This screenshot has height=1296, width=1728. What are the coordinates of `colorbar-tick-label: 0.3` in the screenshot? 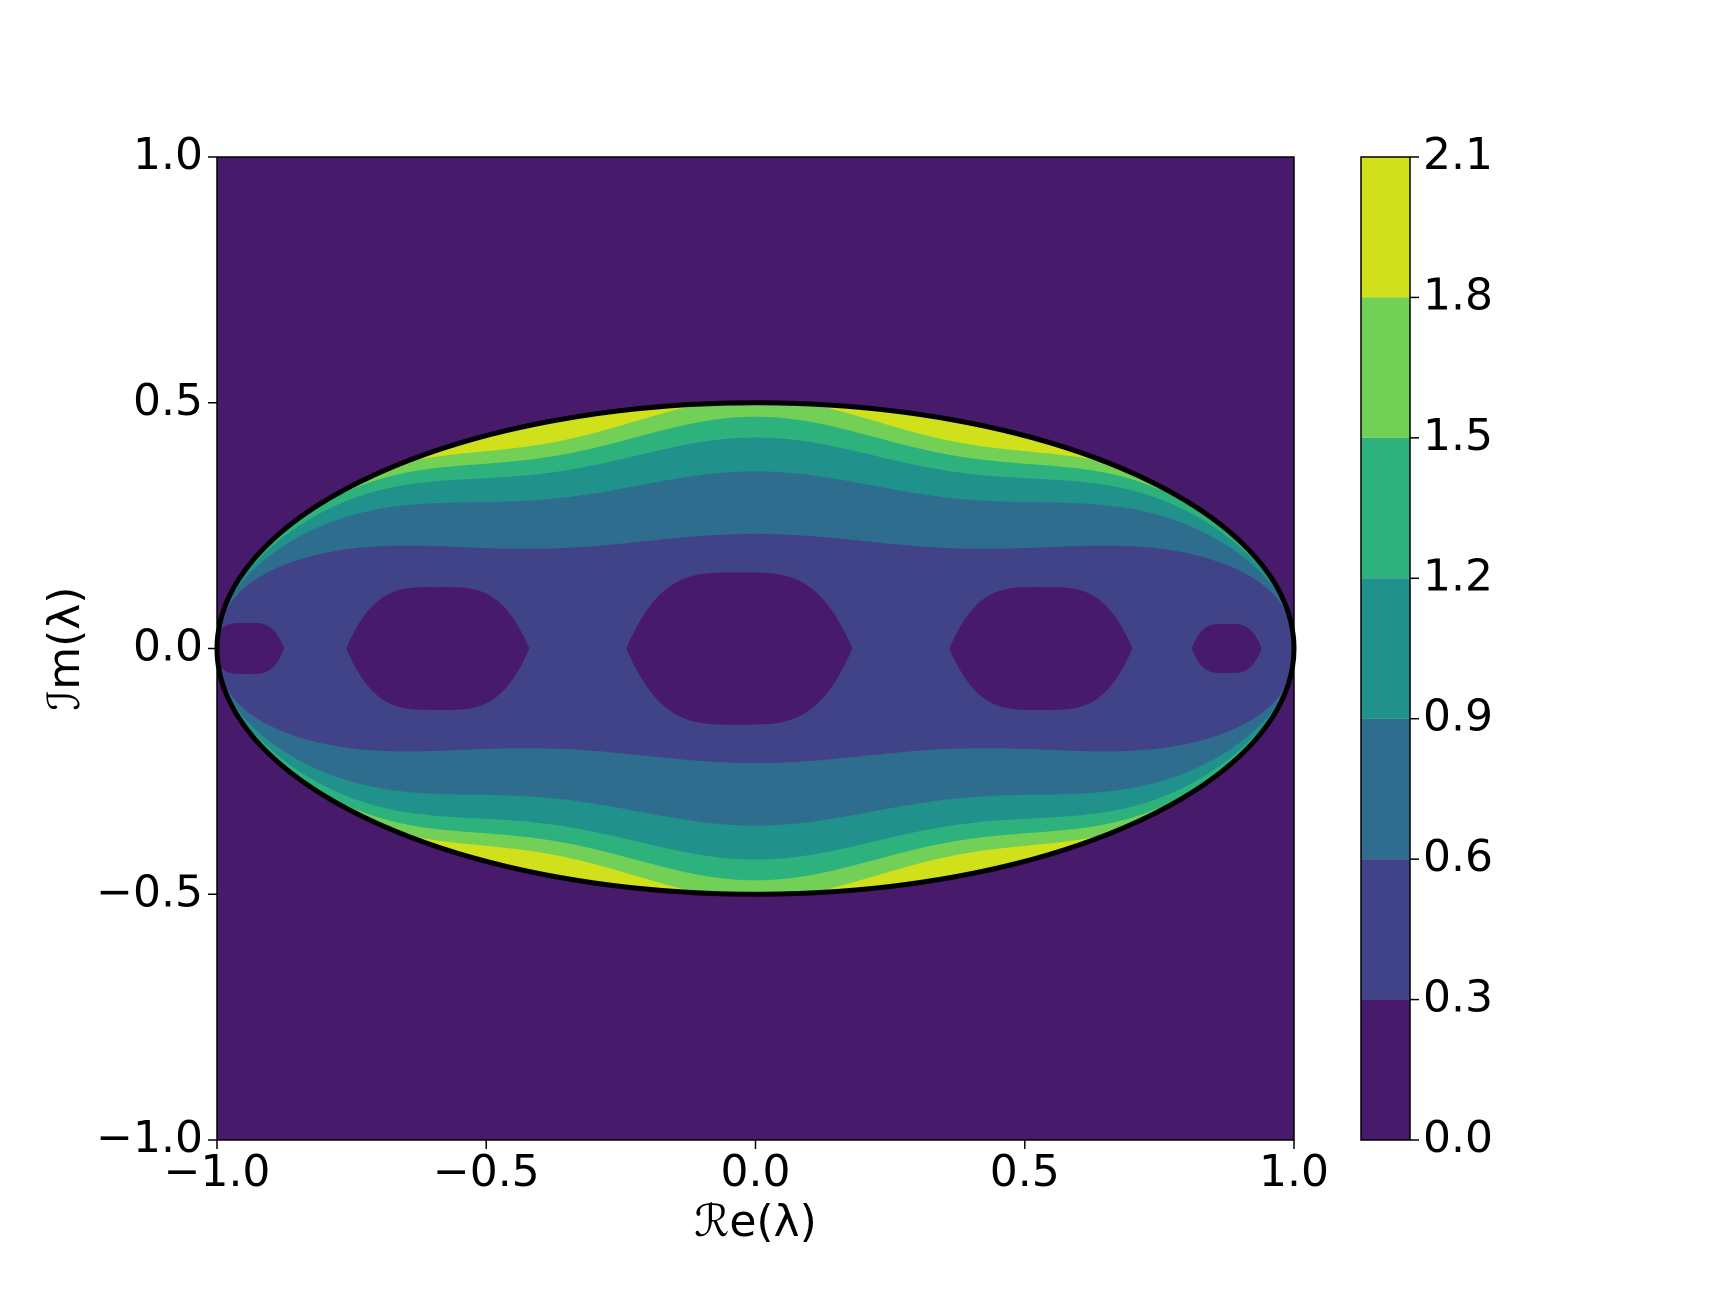 It's located at (1458, 997).